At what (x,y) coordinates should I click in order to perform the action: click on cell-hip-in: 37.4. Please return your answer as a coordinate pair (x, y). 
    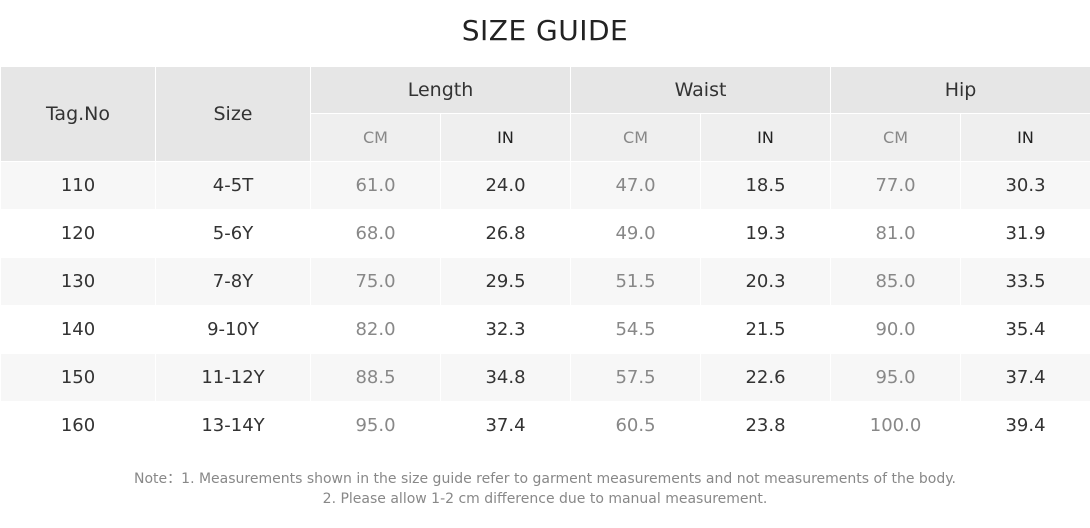
    Looking at the image, I should click on (1025, 377).